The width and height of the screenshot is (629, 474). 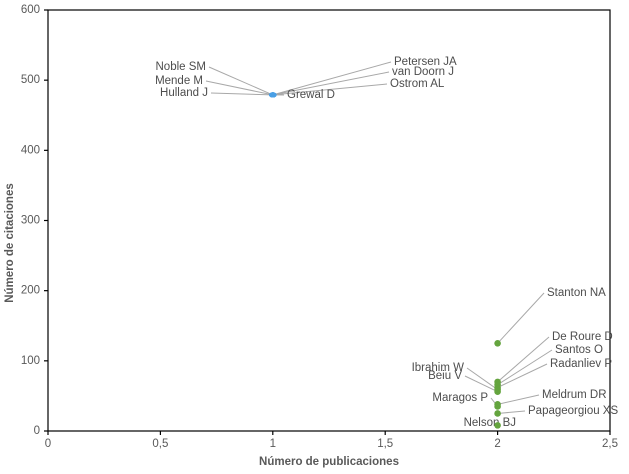 What do you see at coordinates (30, 150) in the screenshot?
I see `y-tick-label: 400` at bounding box center [30, 150].